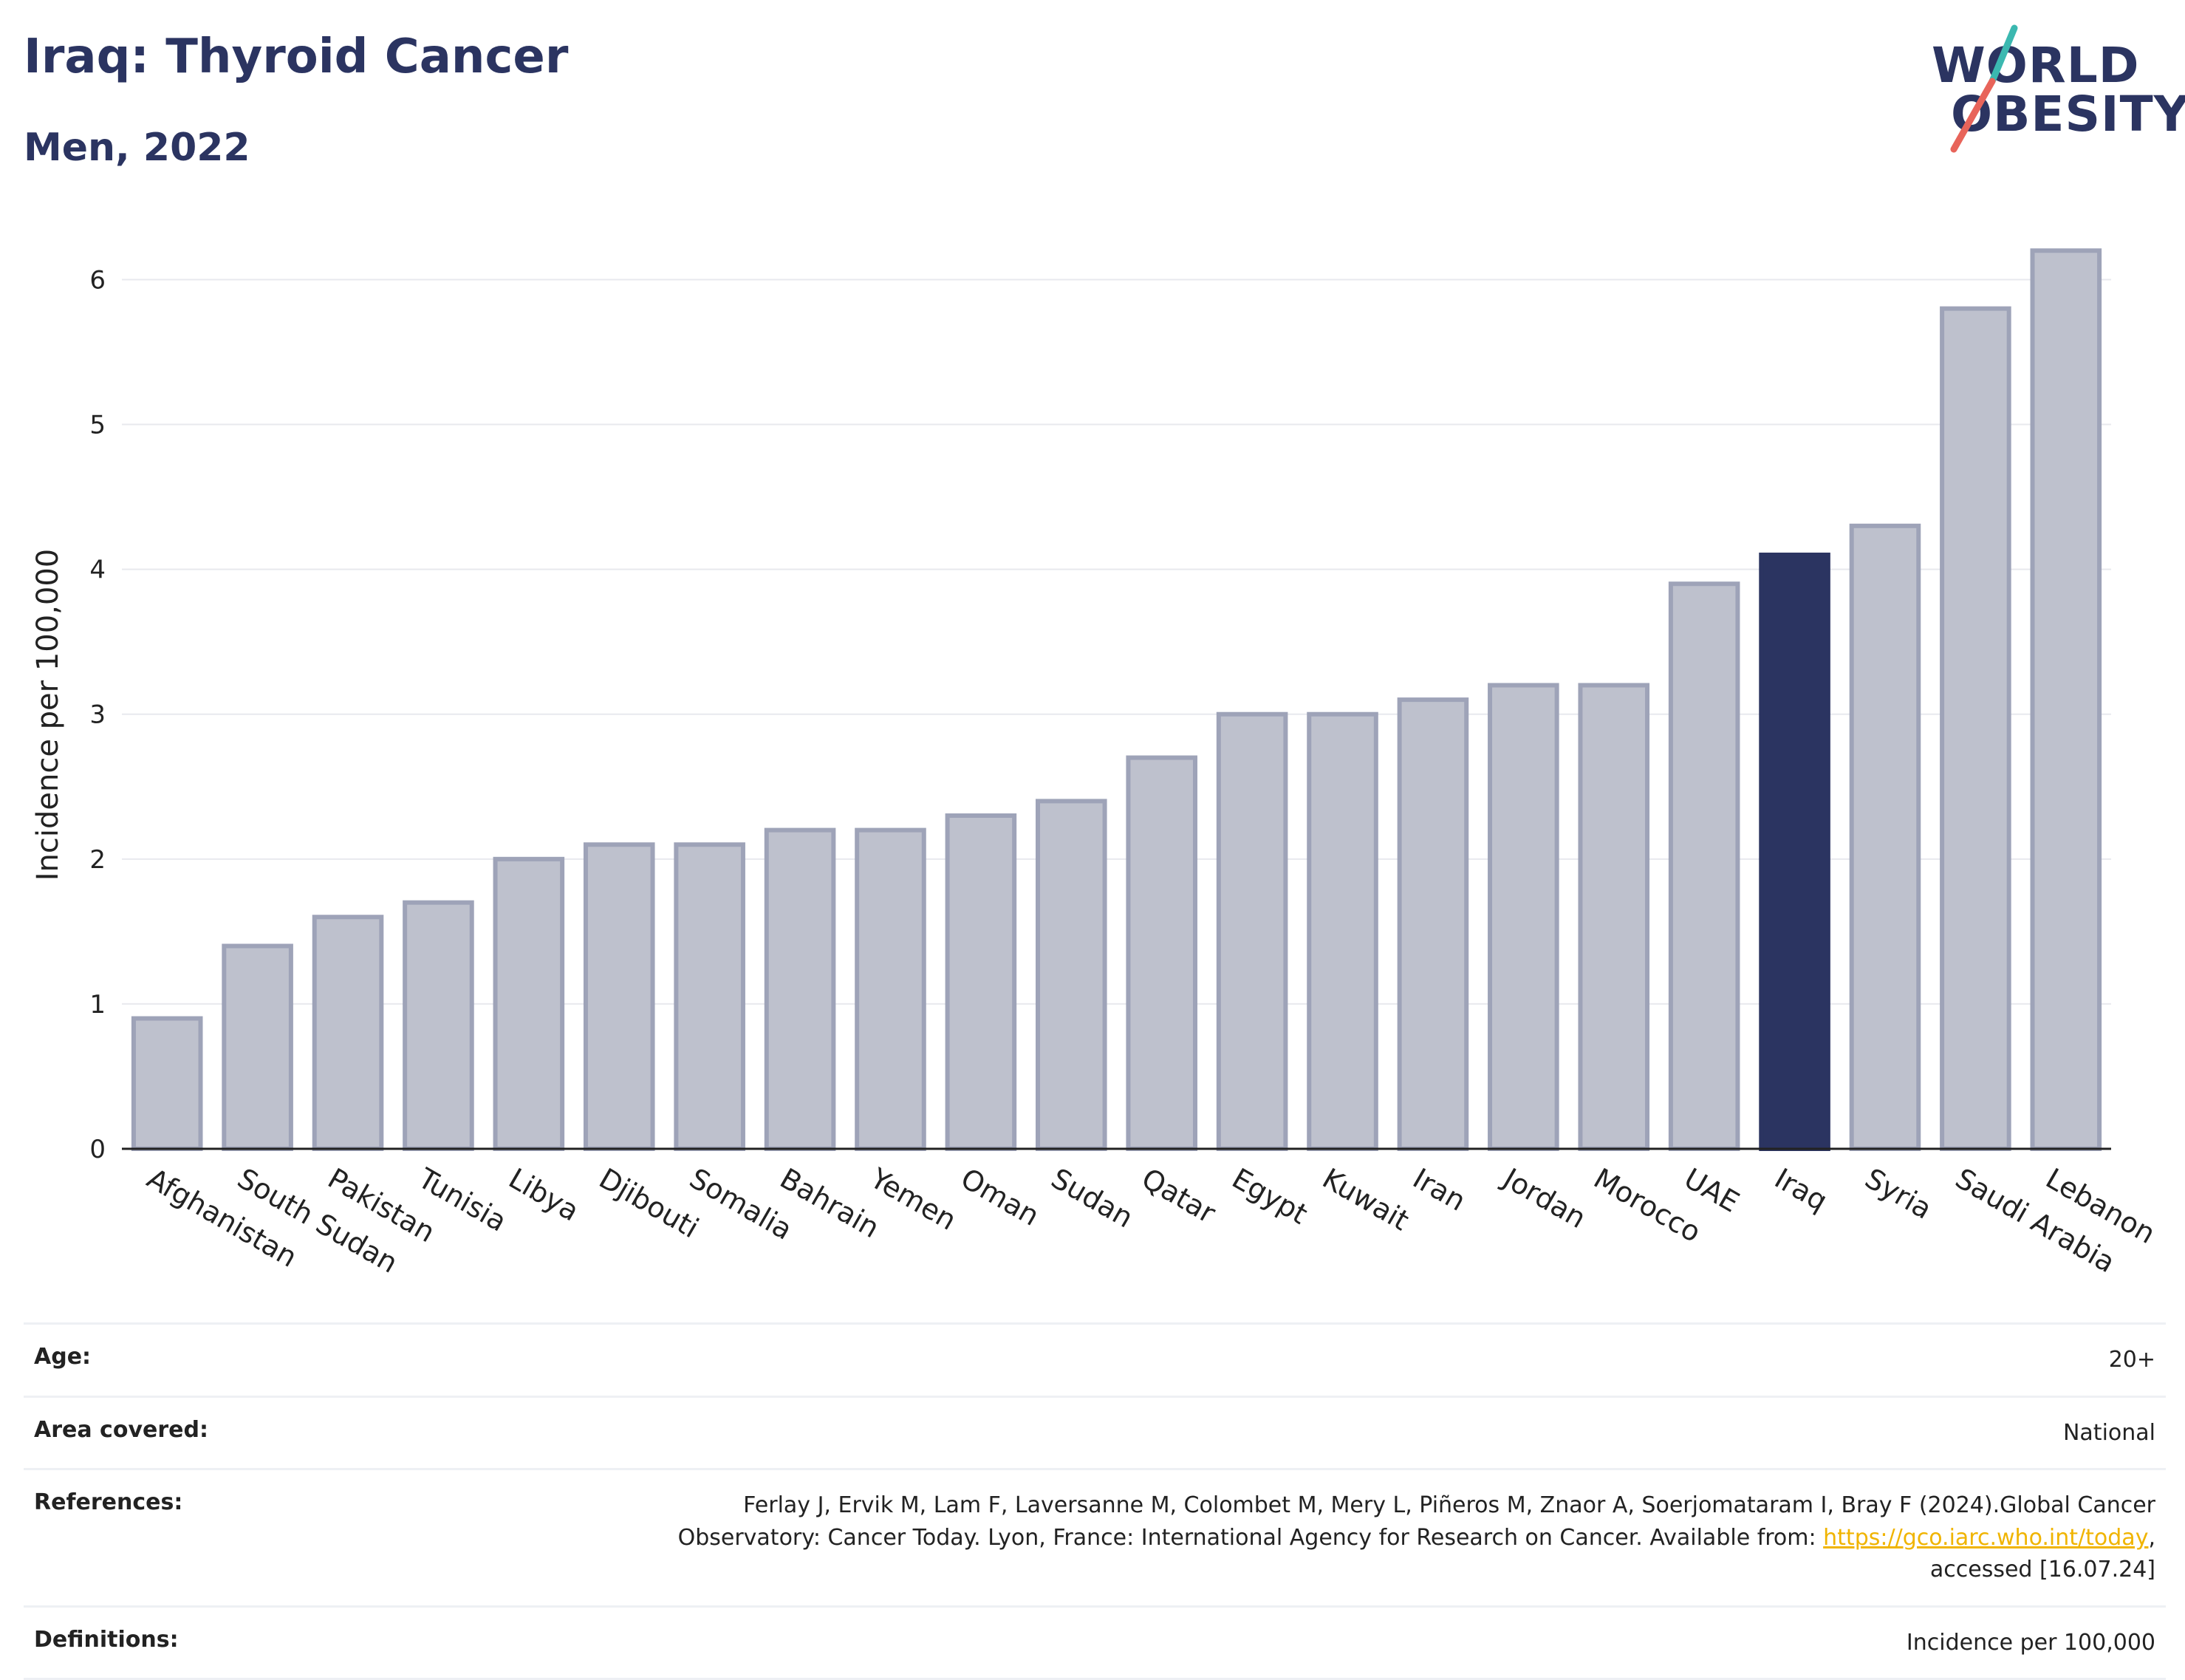 Image resolution: width=2185 pixels, height=1680 pixels. Describe the element at coordinates (108, 1502) in the screenshot. I see `meta-label-references: References:` at that location.